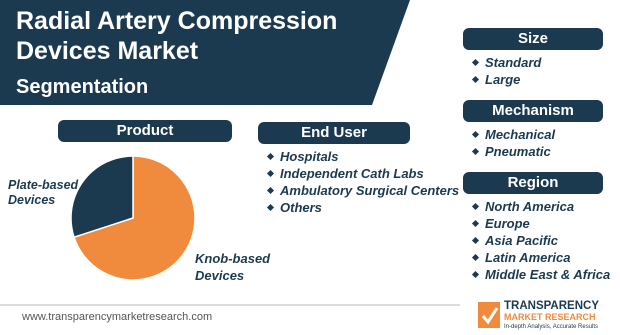 The width and height of the screenshot is (620, 335). I want to click on logo-check, so click(490, 316).